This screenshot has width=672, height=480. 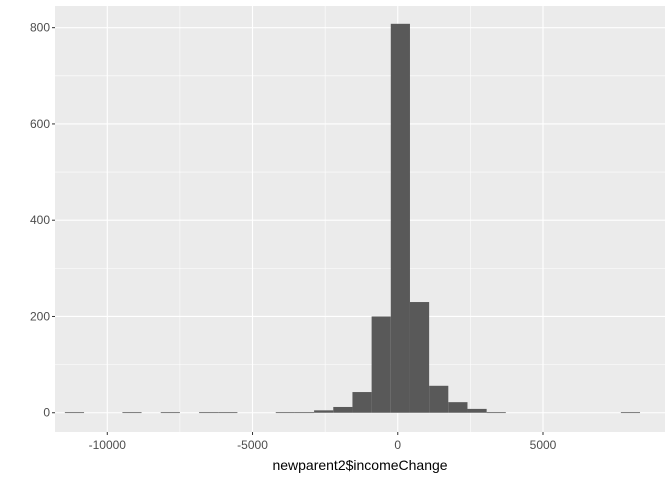 What do you see at coordinates (323, 442) in the screenshot?
I see `x-axis-ticks: -10000 -5000 0 5000` at bounding box center [323, 442].